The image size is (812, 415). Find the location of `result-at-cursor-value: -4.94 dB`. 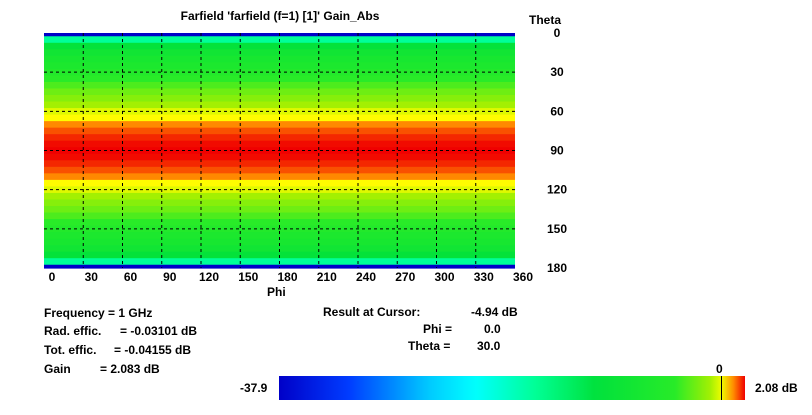

result-at-cursor-value: -4.94 dB is located at coordinates (494, 312).